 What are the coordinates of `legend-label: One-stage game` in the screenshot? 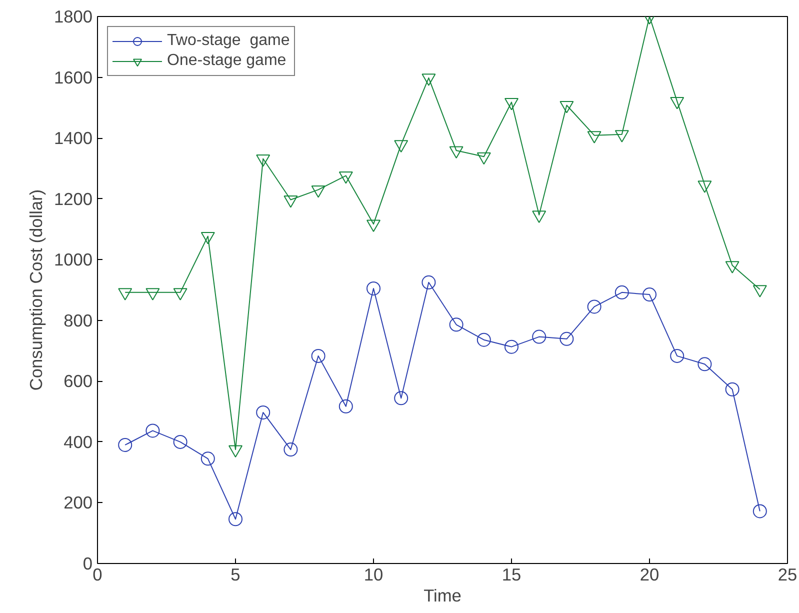 It's located at (226, 61).